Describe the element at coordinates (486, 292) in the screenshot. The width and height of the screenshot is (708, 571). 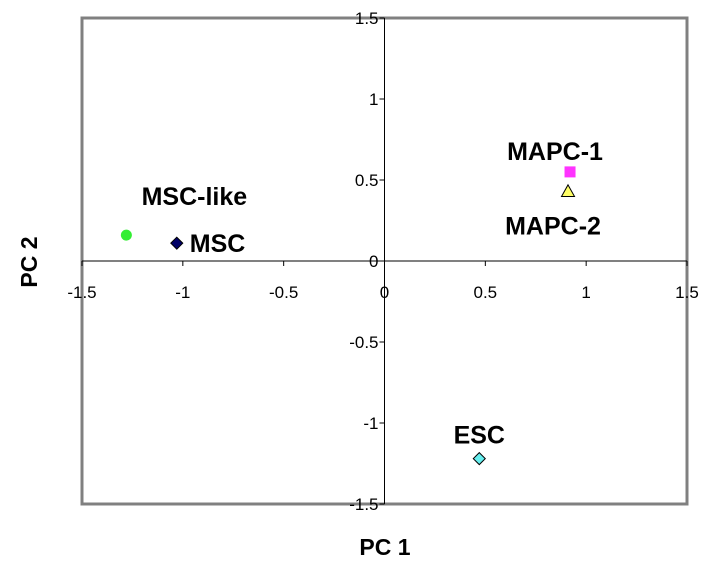
I see `x-tick-label: 0.5` at that location.